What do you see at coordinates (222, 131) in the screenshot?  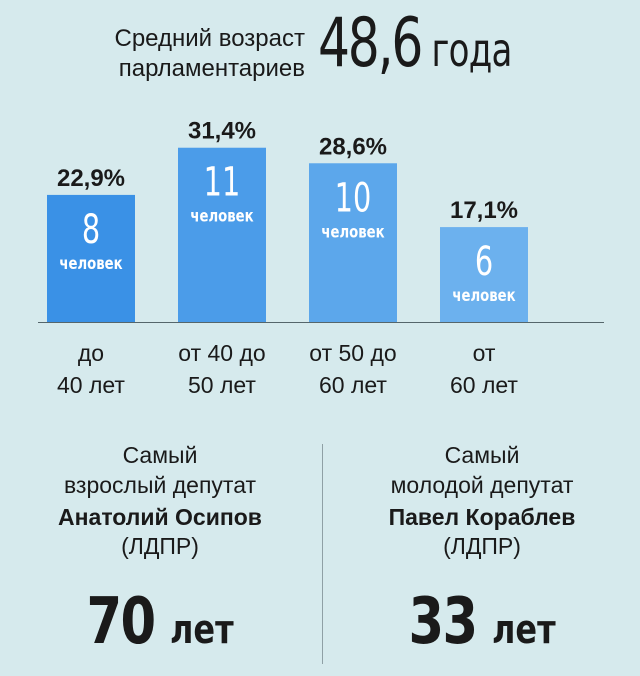 I see `bar-percent-label-2: 31,4%` at bounding box center [222, 131].